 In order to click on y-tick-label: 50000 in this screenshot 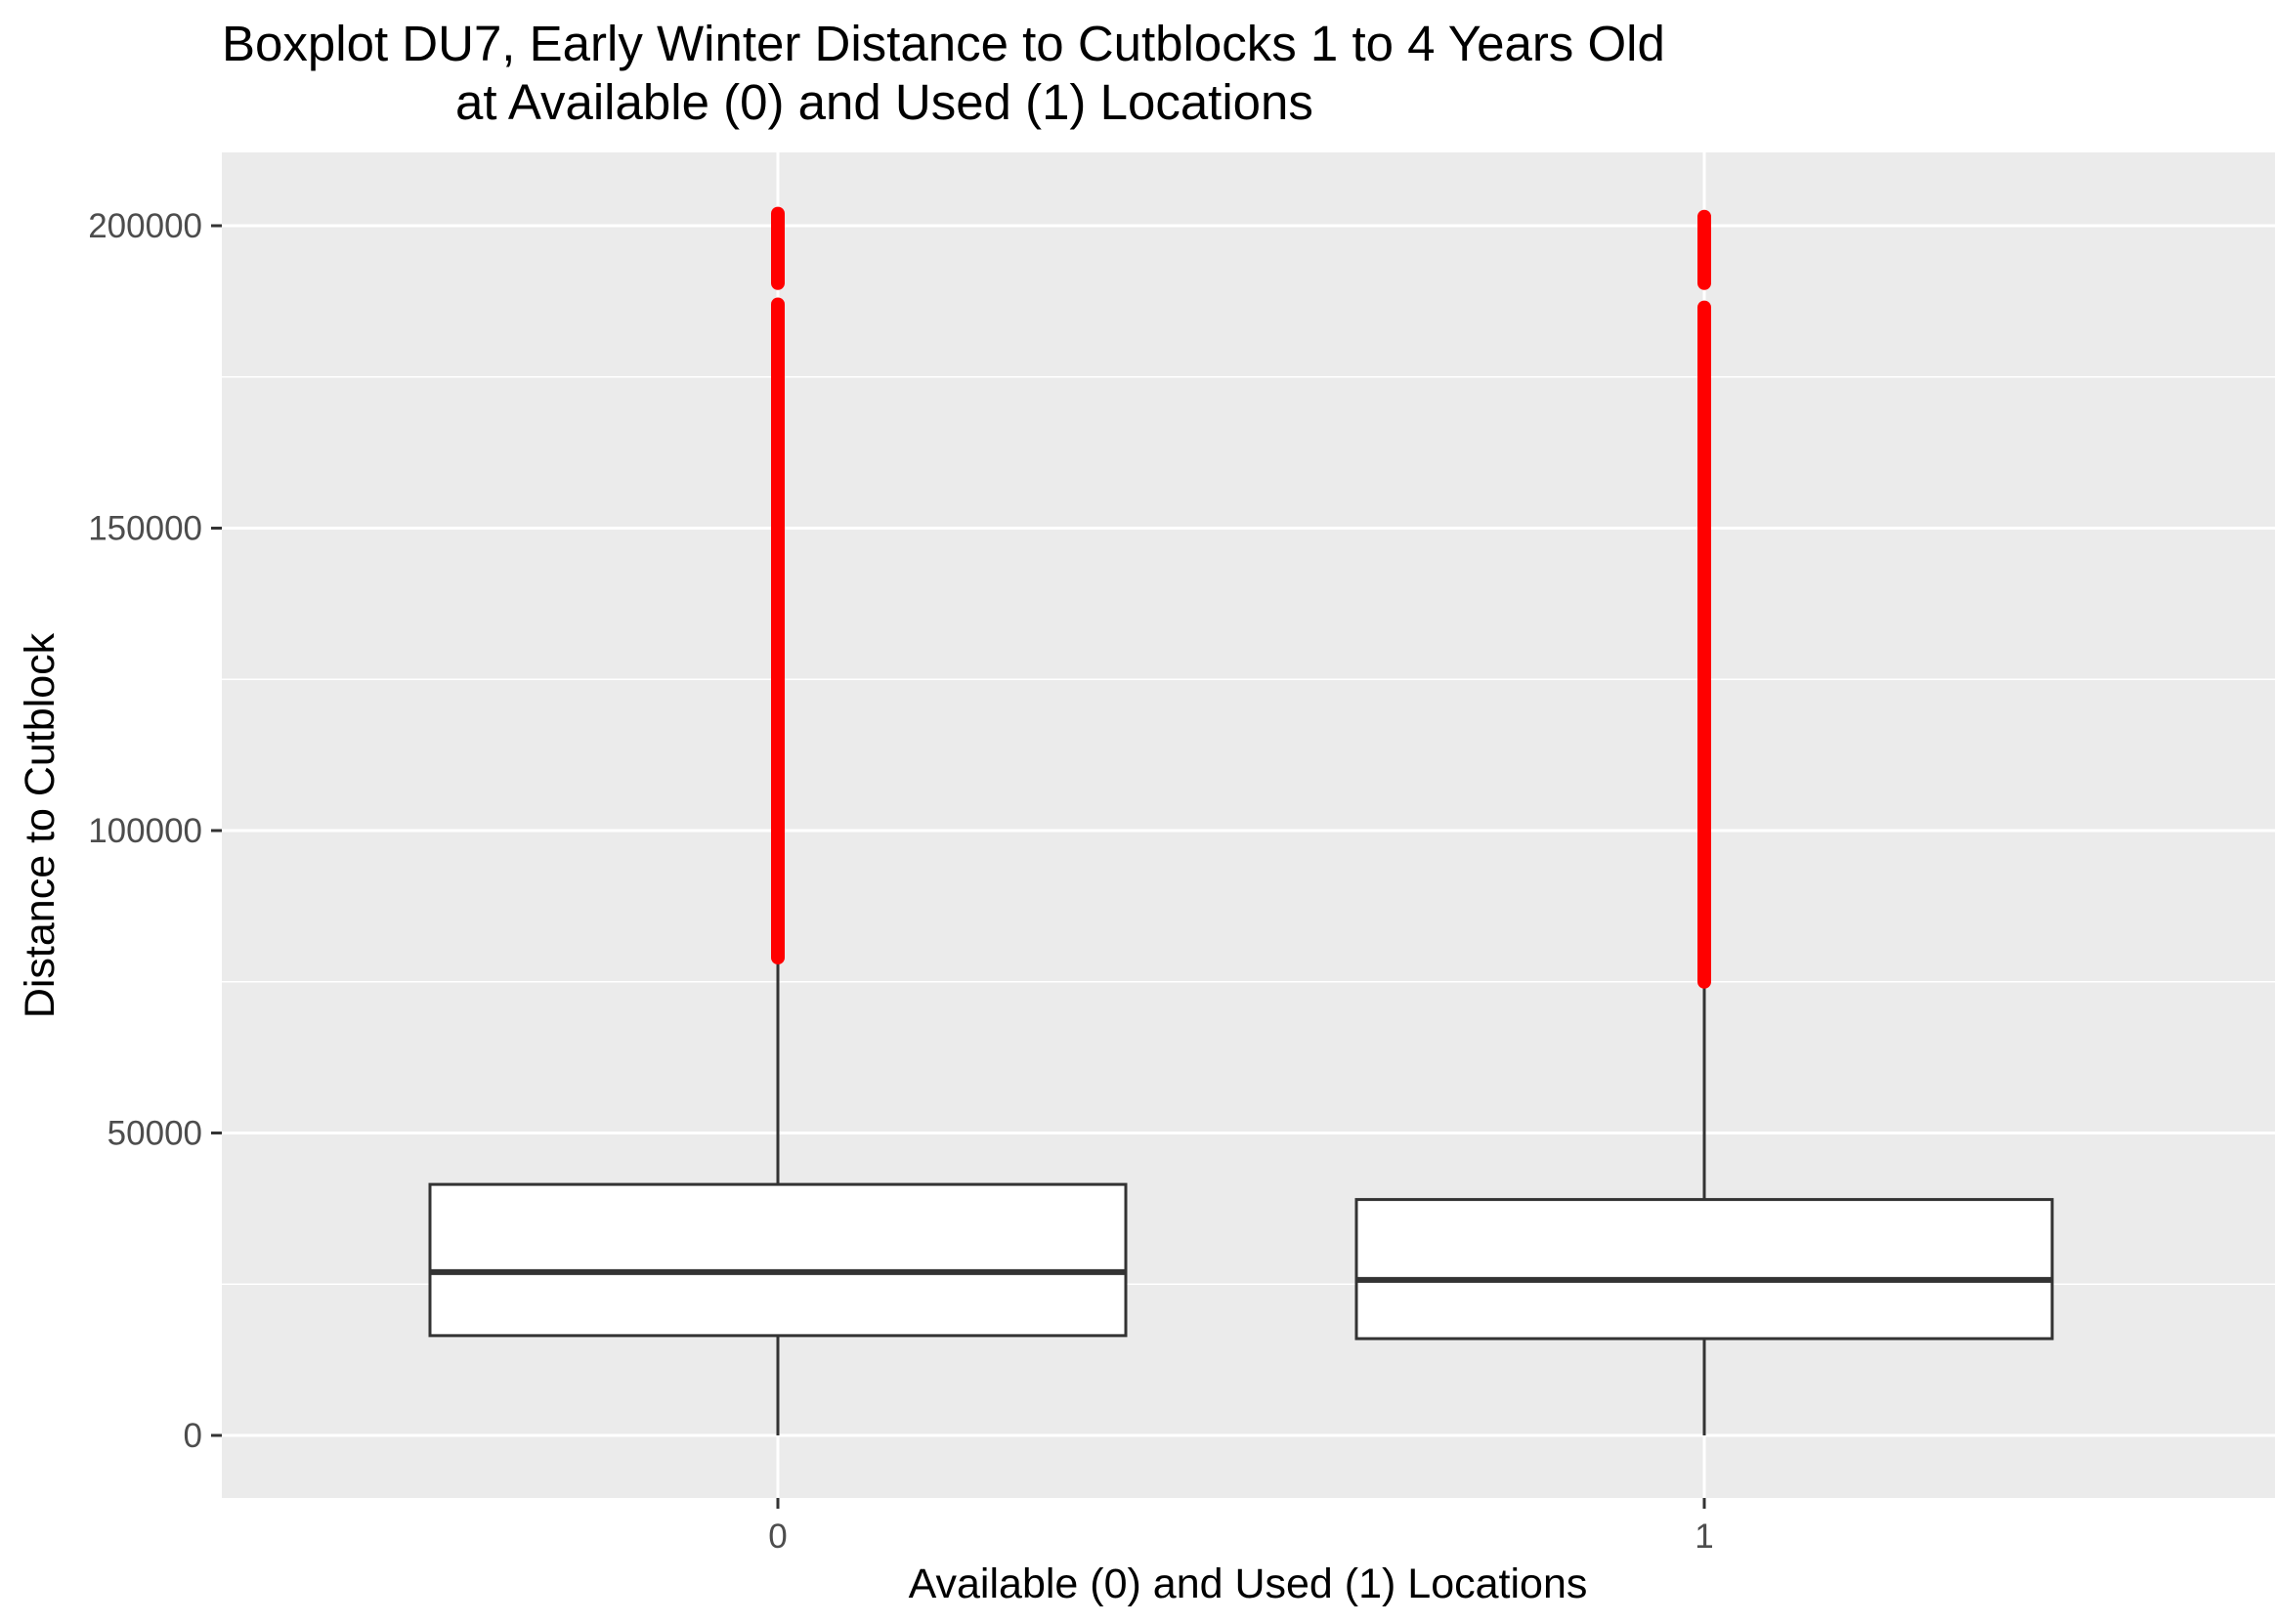, I will do `click(154, 1134)`.